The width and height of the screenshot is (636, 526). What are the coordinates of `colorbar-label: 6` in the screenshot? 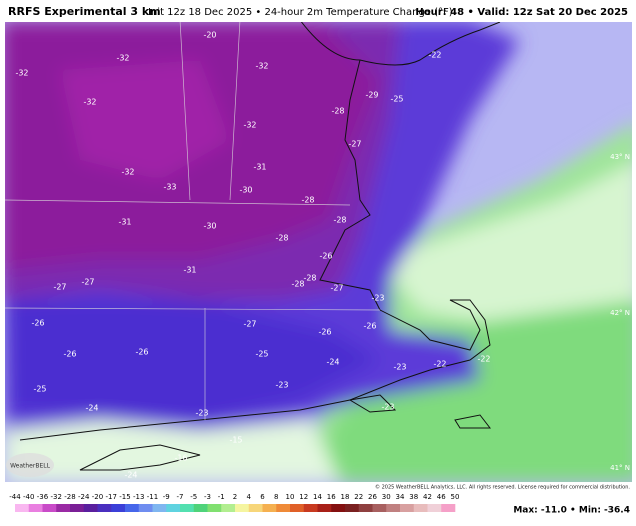 It's located at (262, 497).